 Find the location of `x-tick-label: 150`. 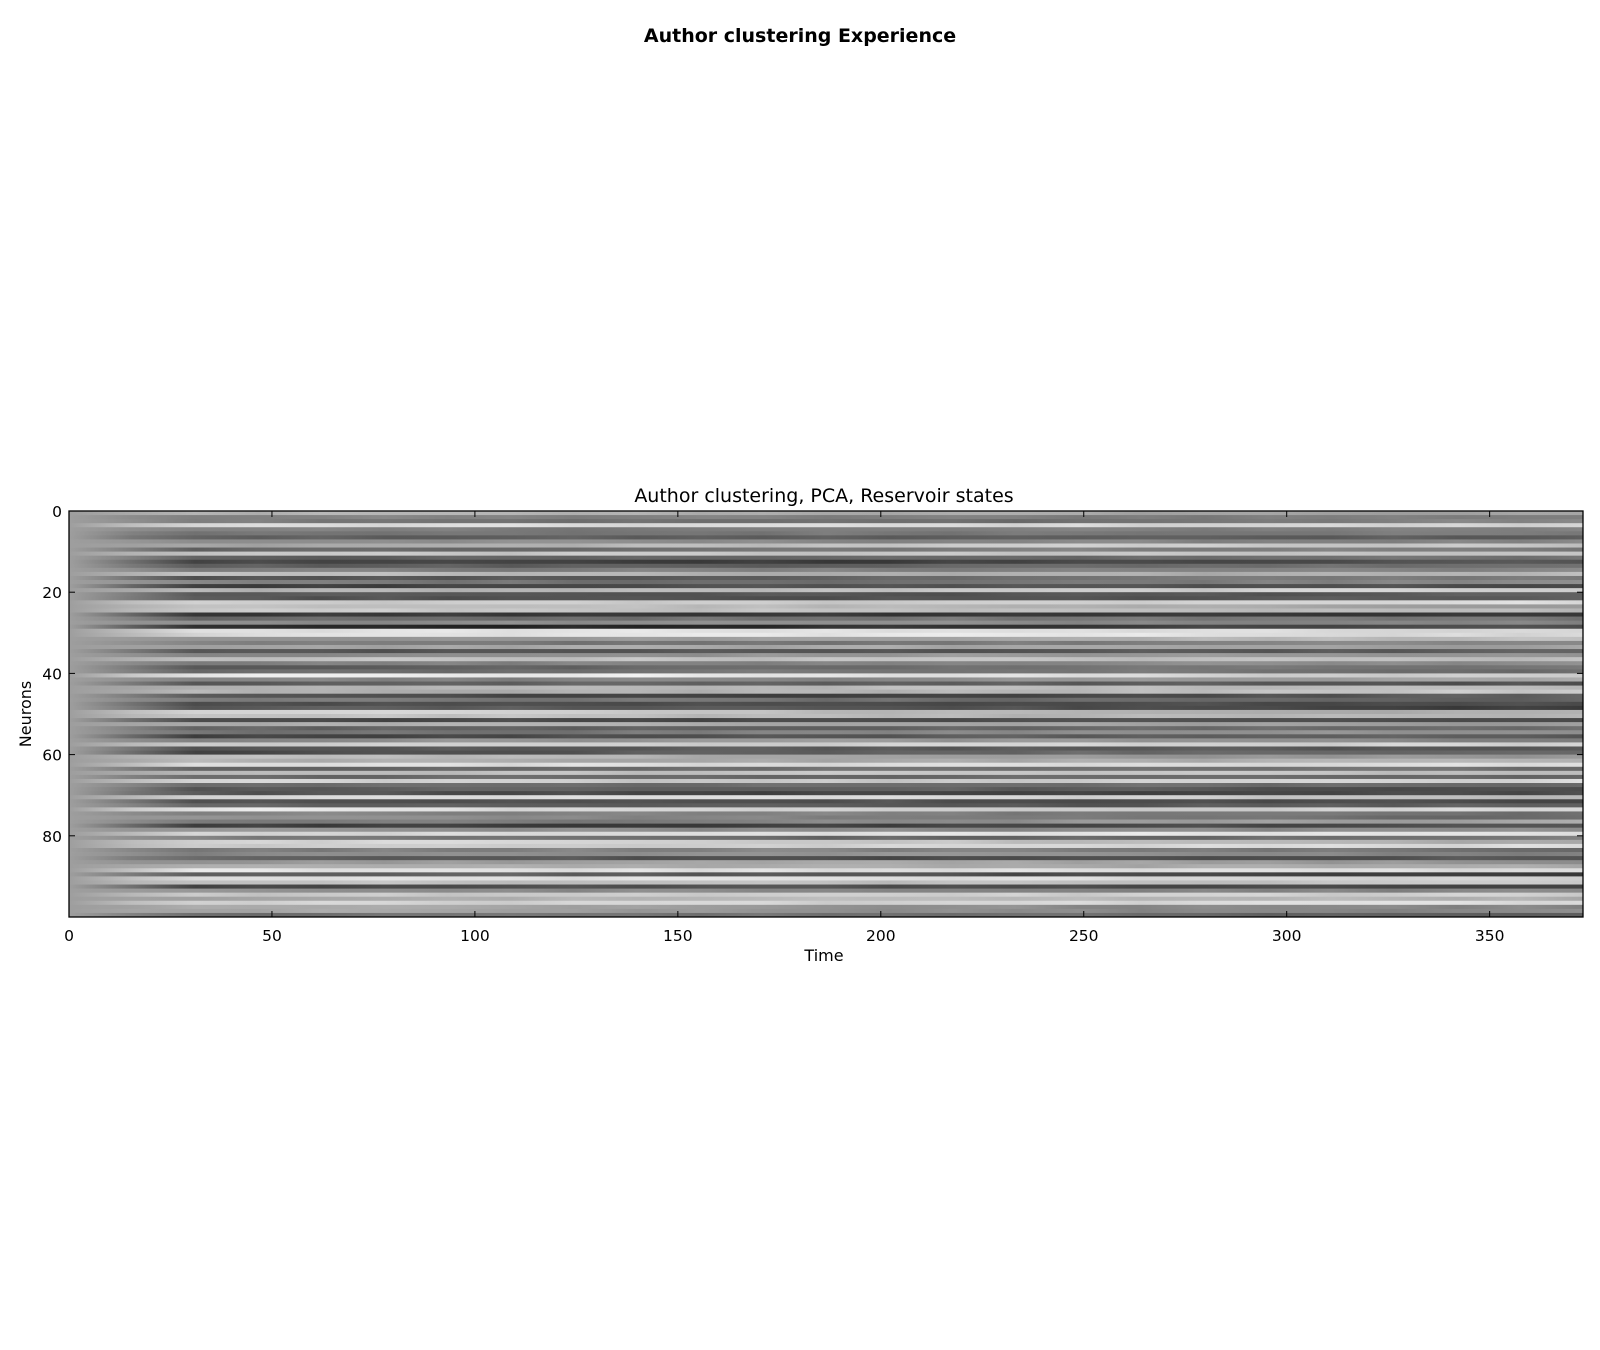

x-tick-label: 150 is located at coordinates (678, 936).